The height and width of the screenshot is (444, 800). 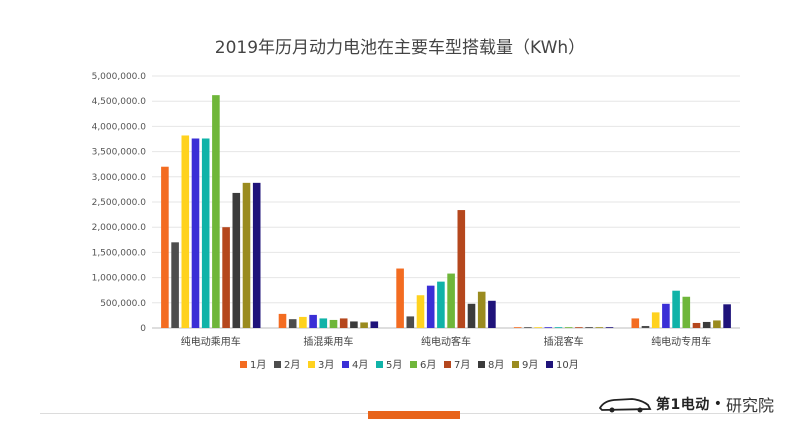 What do you see at coordinates (496, 365) in the screenshot?
I see `legend-label: 8月` at bounding box center [496, 365].